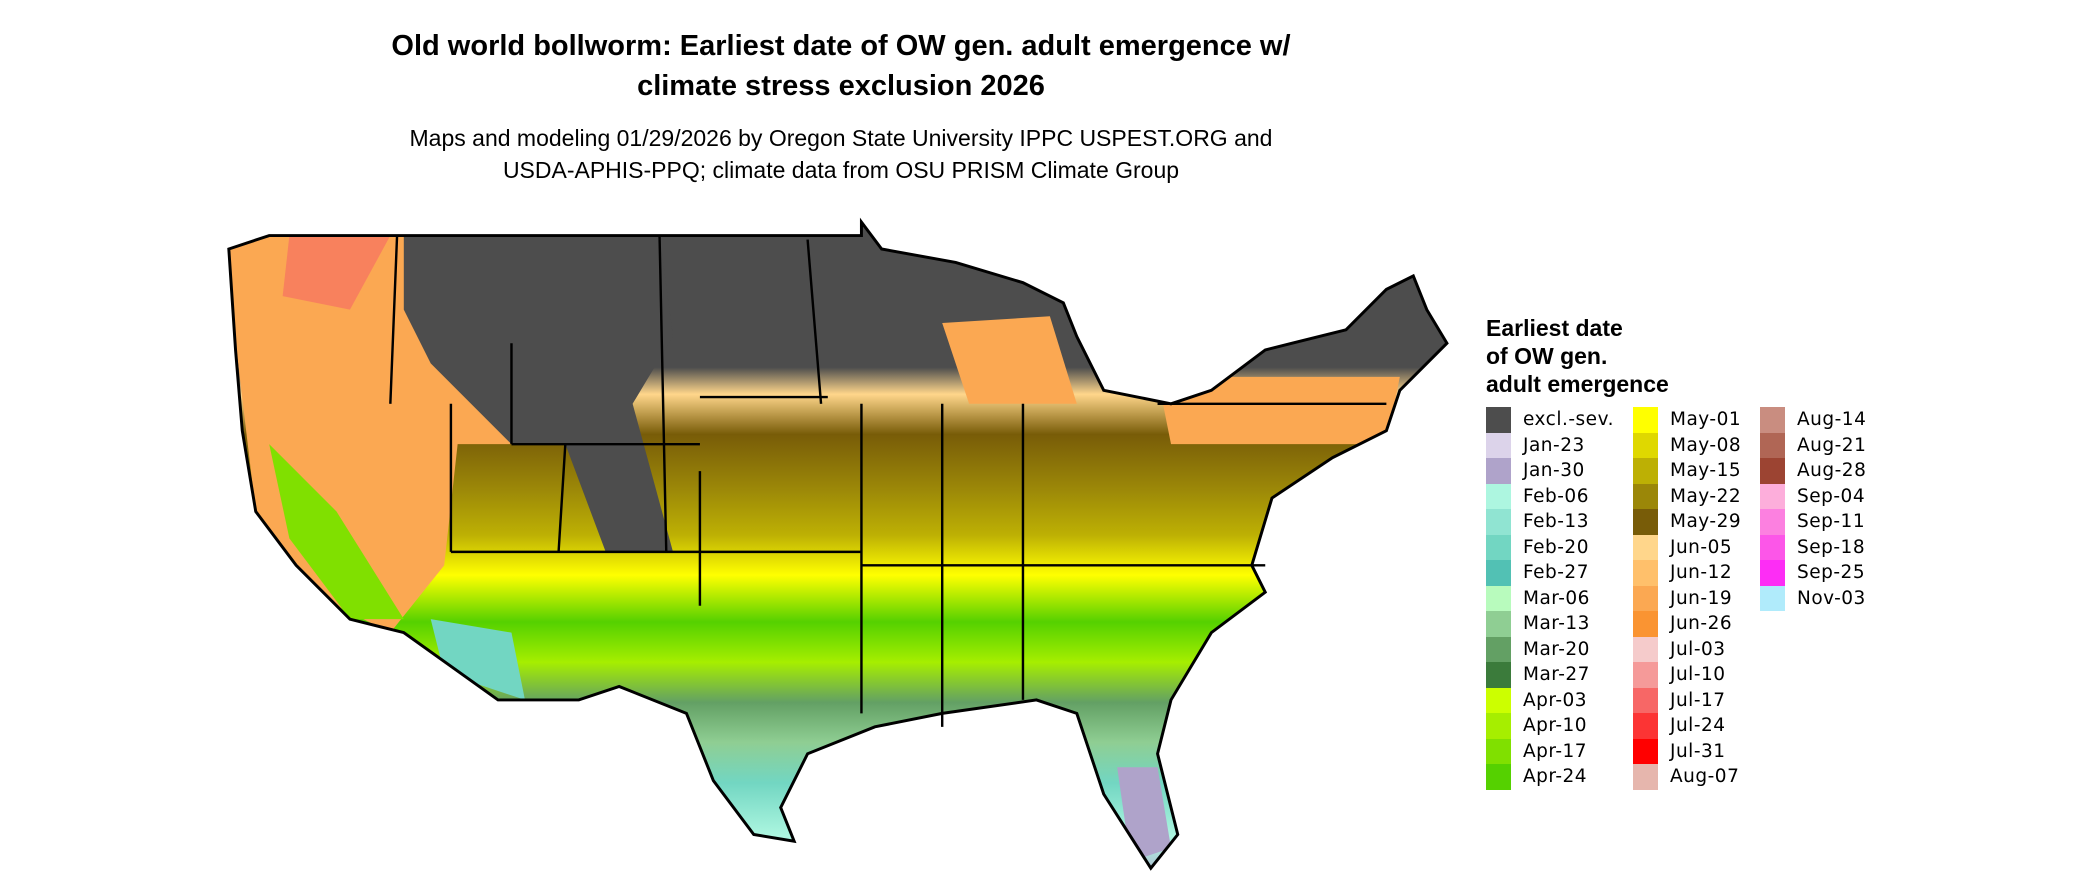 The width and height of the screenshot is (2100, 892). Describe the element at coordinates (1556, 649) in the screenshot. I see `legend-label: Mar-20` at that location.